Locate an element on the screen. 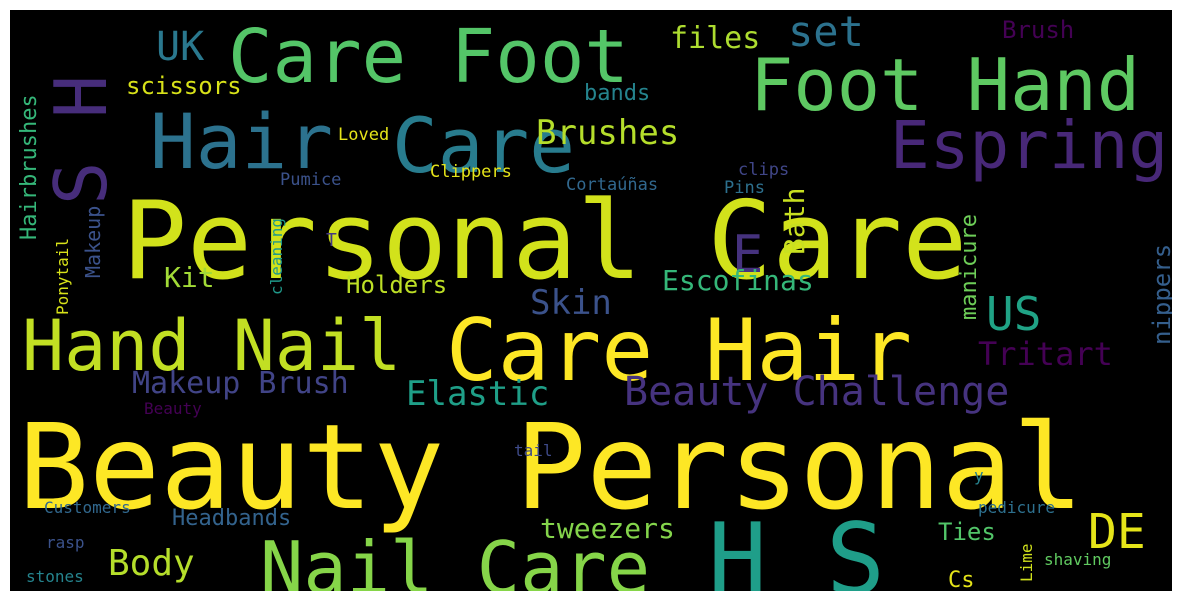 The image size is (1182, 601). word: Kit is located at coordinates (189, 277).